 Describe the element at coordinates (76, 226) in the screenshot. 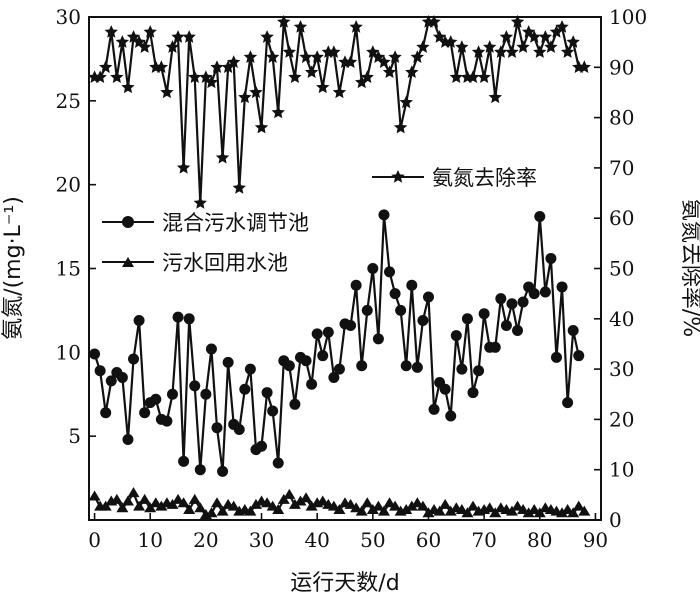

I see `left-y-axis: 5 10 15 20 25 30` at that location.